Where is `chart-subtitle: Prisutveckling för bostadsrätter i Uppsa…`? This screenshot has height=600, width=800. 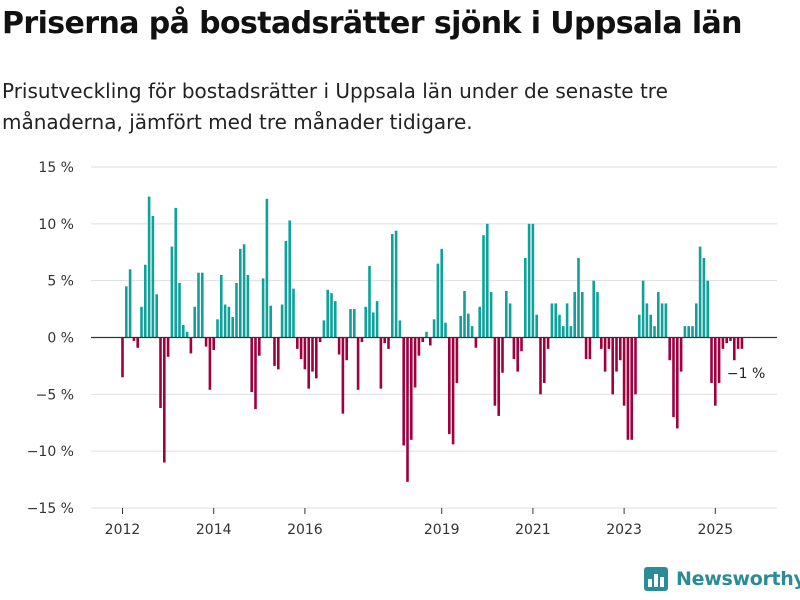
chart-subtitle: Prisutveckling för bostadsrätter i Uppsa… is located at coordinates (335, 106).